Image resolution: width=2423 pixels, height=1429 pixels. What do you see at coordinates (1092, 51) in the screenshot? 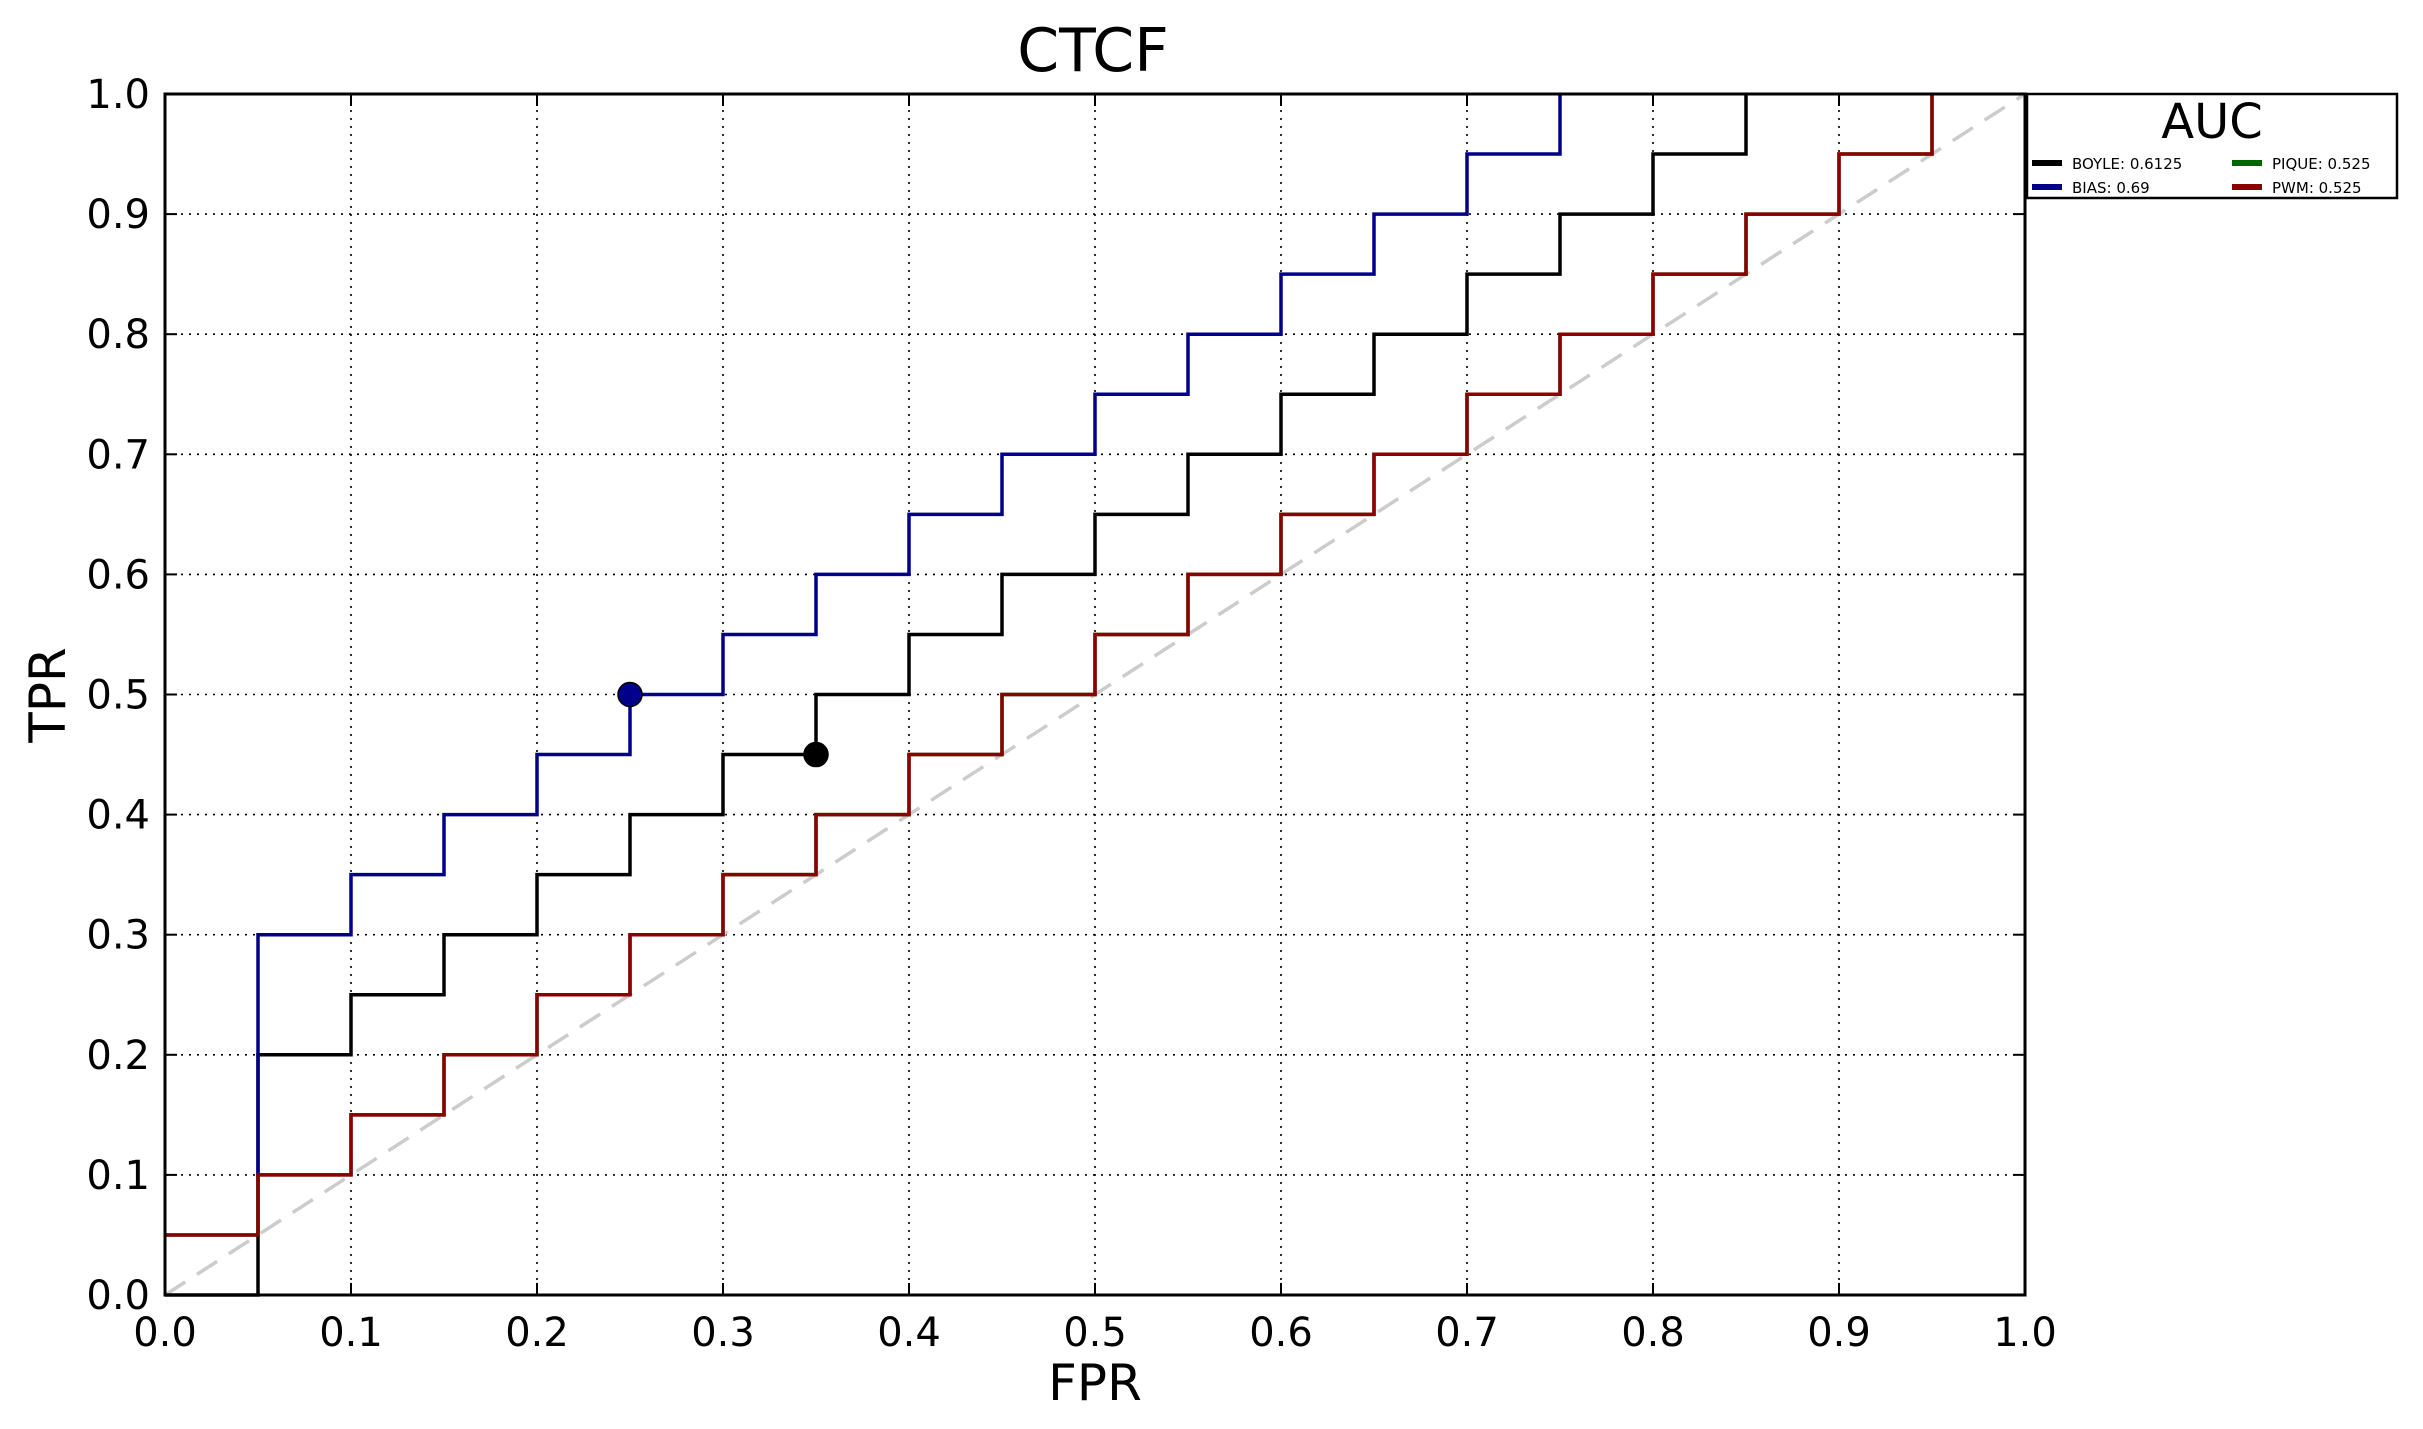
I see `chart-title: CTCF` at bounding box center [1092, 51].